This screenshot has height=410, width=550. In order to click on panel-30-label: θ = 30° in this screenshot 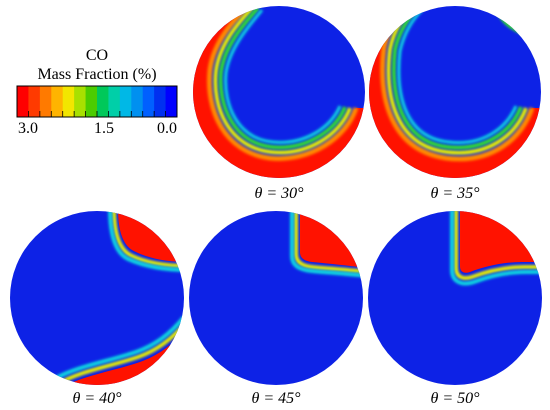, I will do `click(279, 193)`.